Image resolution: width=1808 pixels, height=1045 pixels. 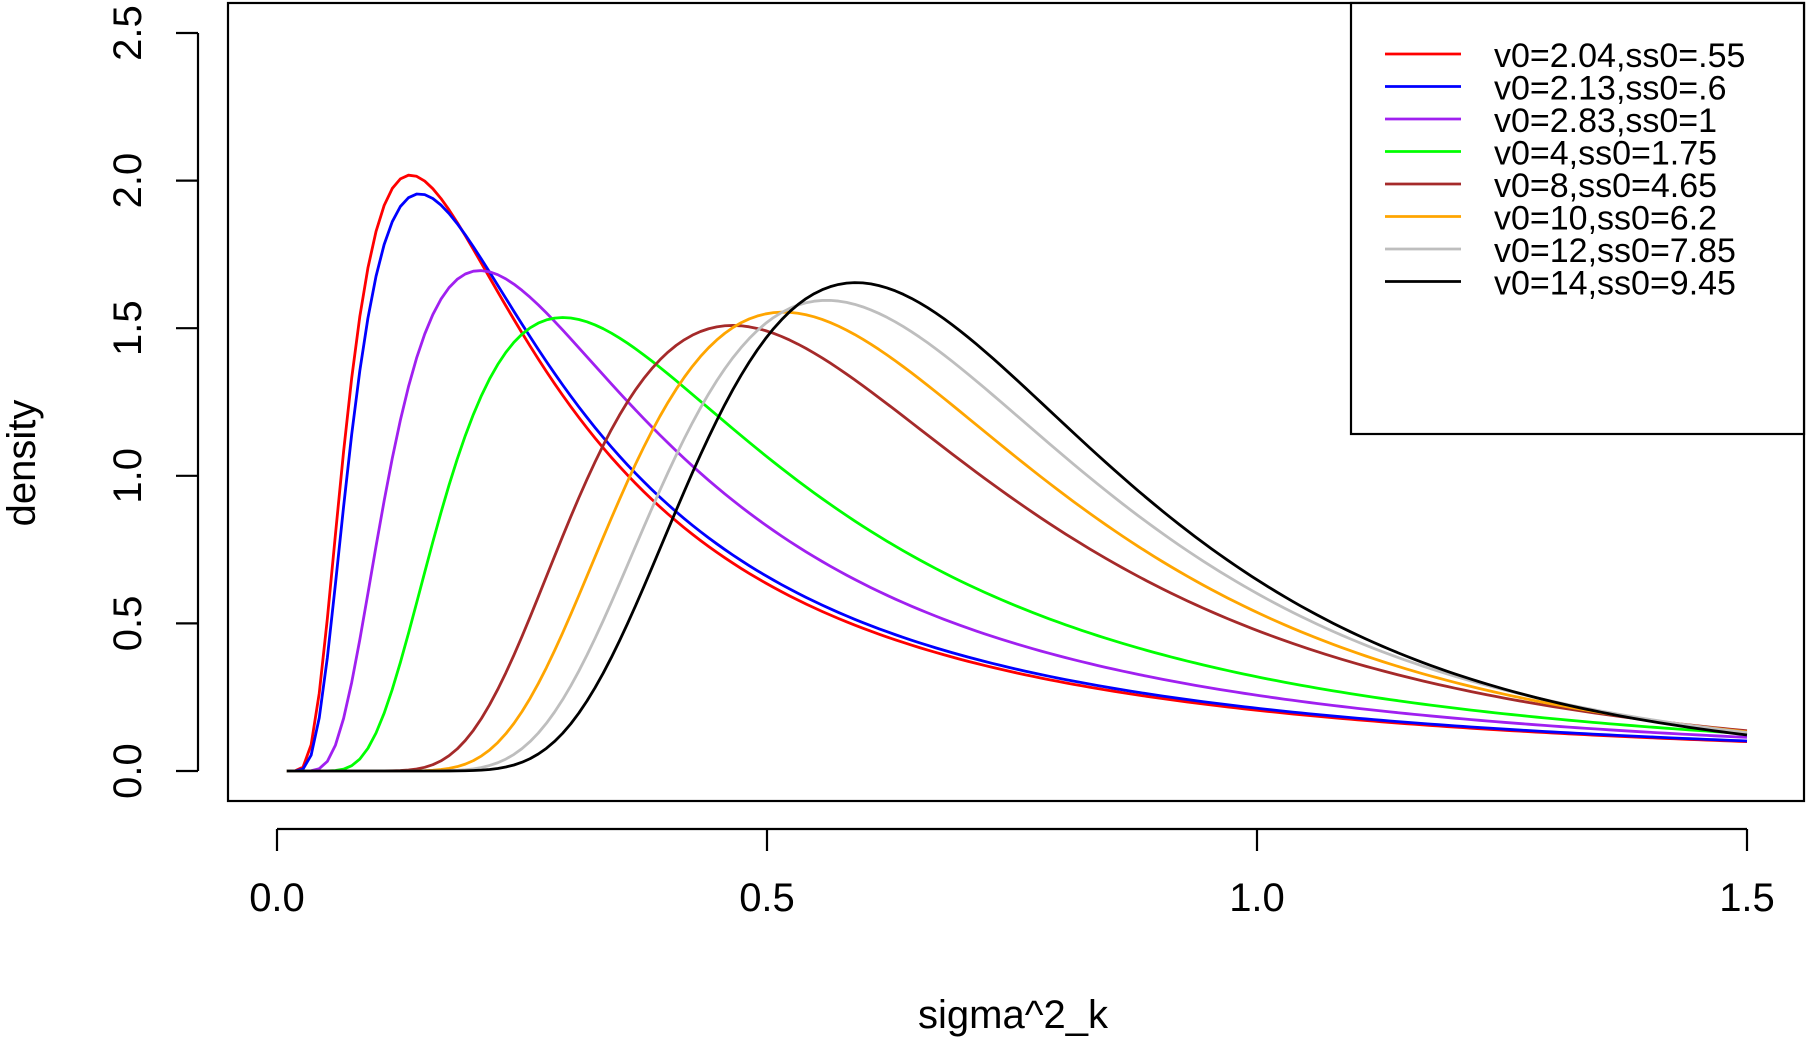 I want to click on legend-label: v0=2.13,ss0=.6, so click(x=1610, y=89).